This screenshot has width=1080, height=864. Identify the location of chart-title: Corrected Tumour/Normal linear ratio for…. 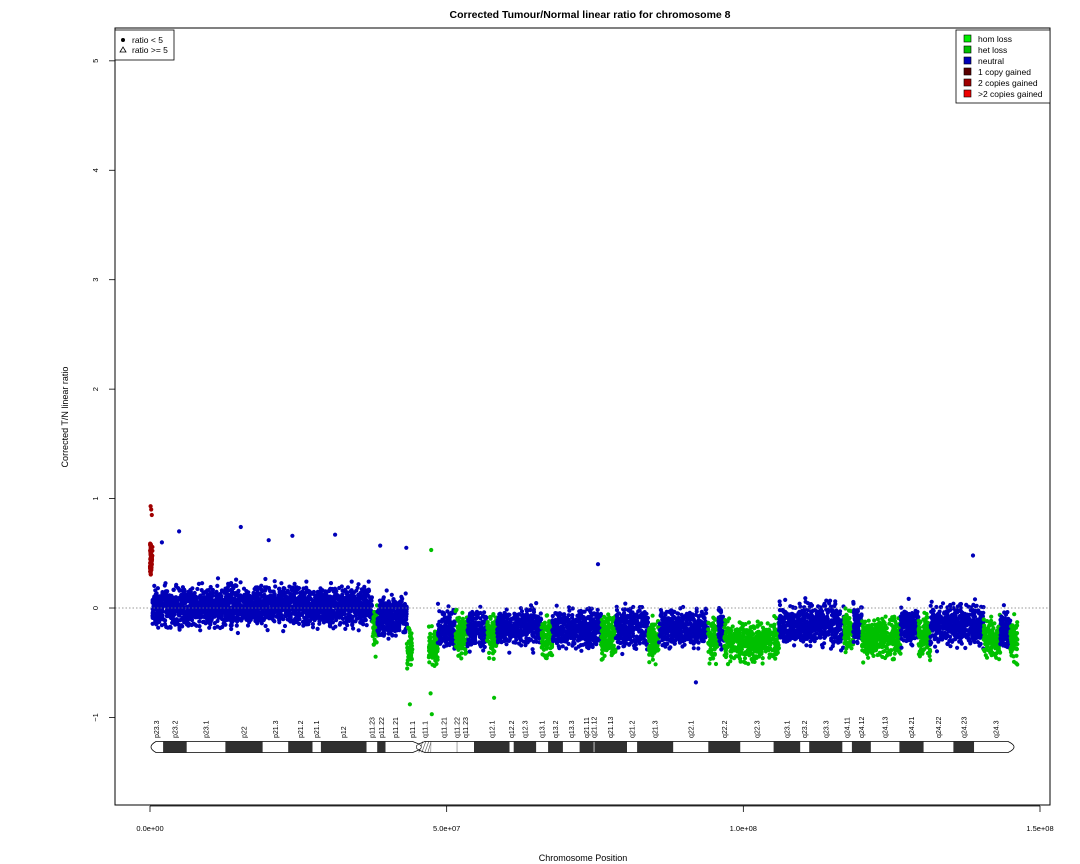
(589, 15).